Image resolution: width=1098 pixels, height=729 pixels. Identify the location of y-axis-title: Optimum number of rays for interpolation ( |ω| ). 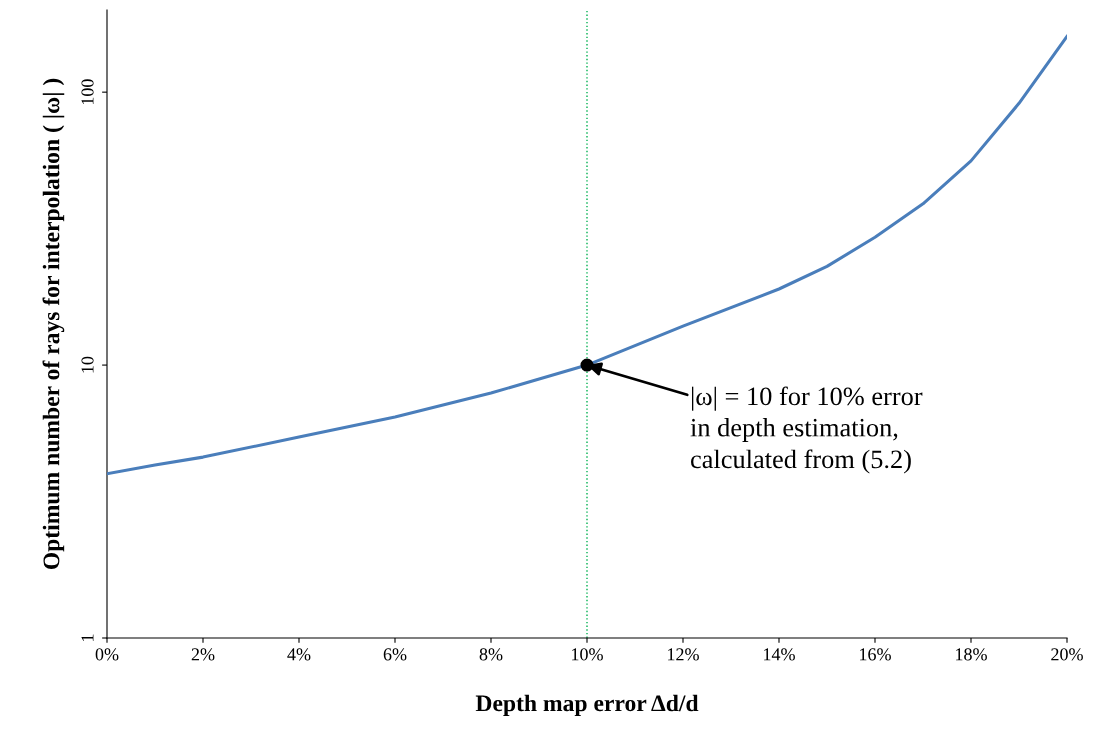
(53, 324).